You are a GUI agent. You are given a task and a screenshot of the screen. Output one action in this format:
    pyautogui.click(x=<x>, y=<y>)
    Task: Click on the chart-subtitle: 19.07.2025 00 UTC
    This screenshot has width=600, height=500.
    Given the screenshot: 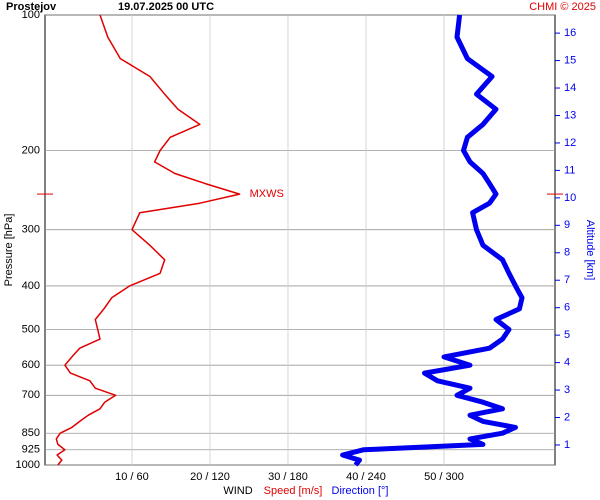 What is the action you would take?
    pyautogui.click(x=166, y=7)
    